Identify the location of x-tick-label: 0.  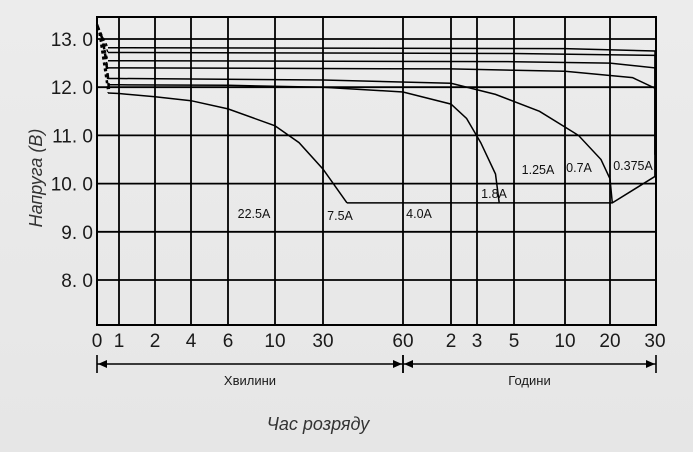
(97, 341).